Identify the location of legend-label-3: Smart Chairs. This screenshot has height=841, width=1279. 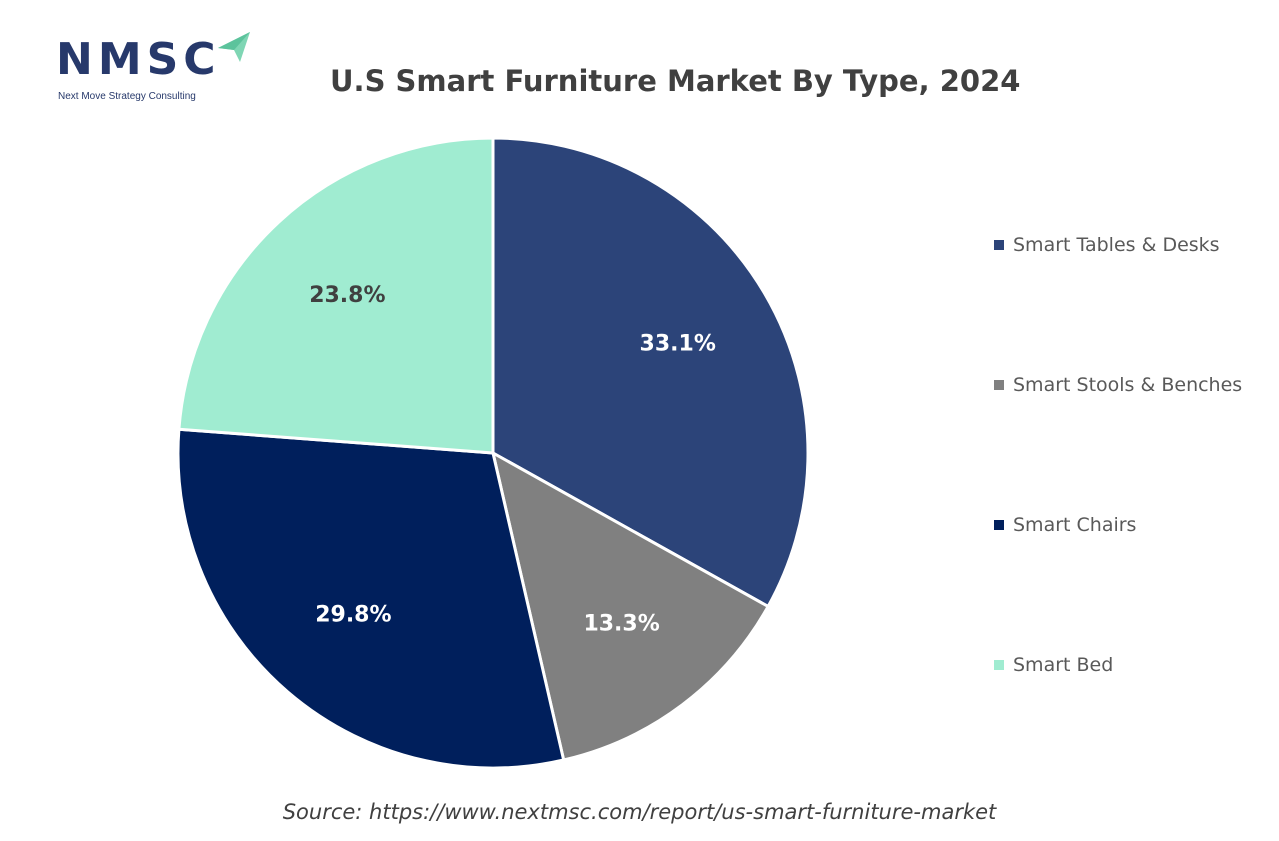
(1075, 525).